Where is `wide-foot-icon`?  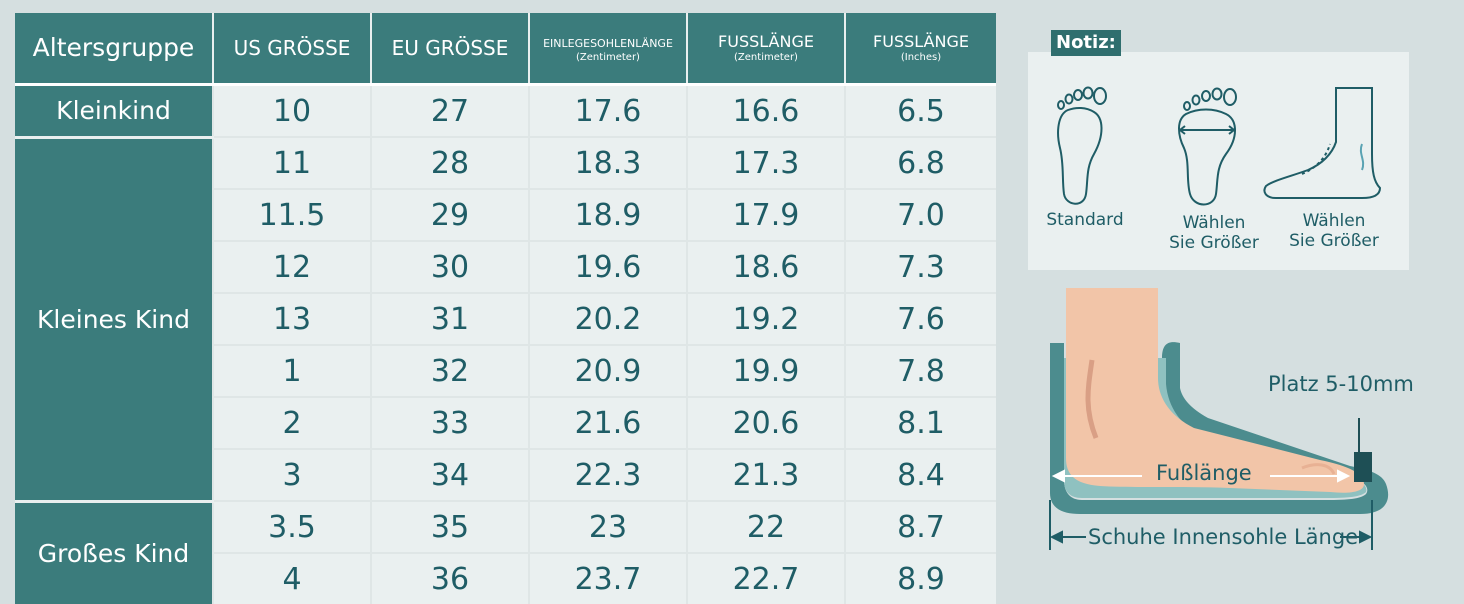
wide-foot-icon is located at coordinates (1207, 146).